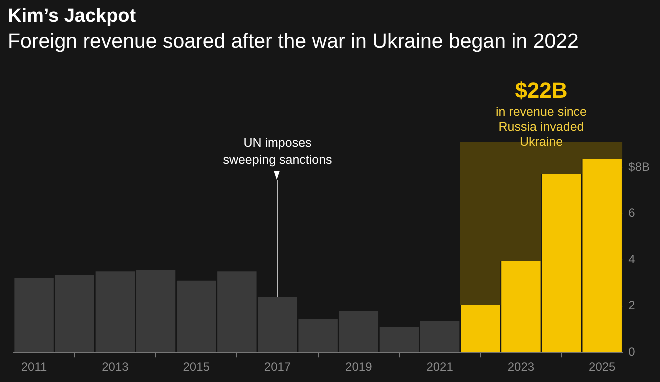 The image size is (660, 382). I want to click on band-label: $22B, so click(541, 90).